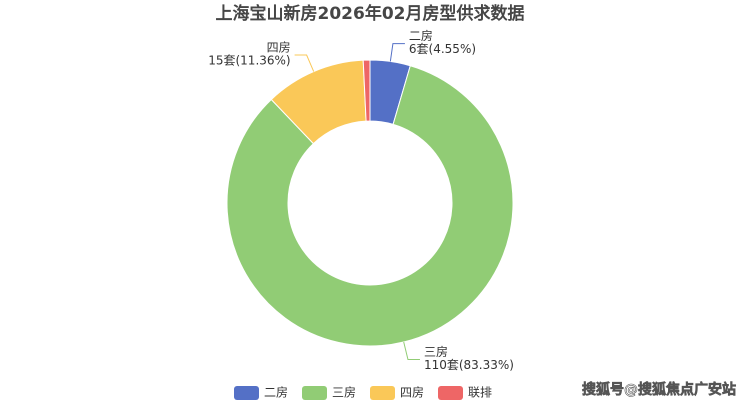 This screenshot has height=410, width=740. What do you see at coordinates (421, 35) in the screenshot?
I see `slice-name: 二房` at bounding box center [421, 35].